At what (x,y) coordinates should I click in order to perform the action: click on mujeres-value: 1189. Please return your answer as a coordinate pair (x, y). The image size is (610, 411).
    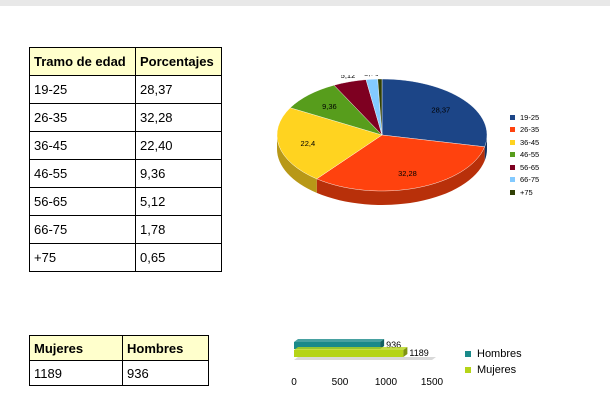
    Looking at the image, I should click on (76, 373).